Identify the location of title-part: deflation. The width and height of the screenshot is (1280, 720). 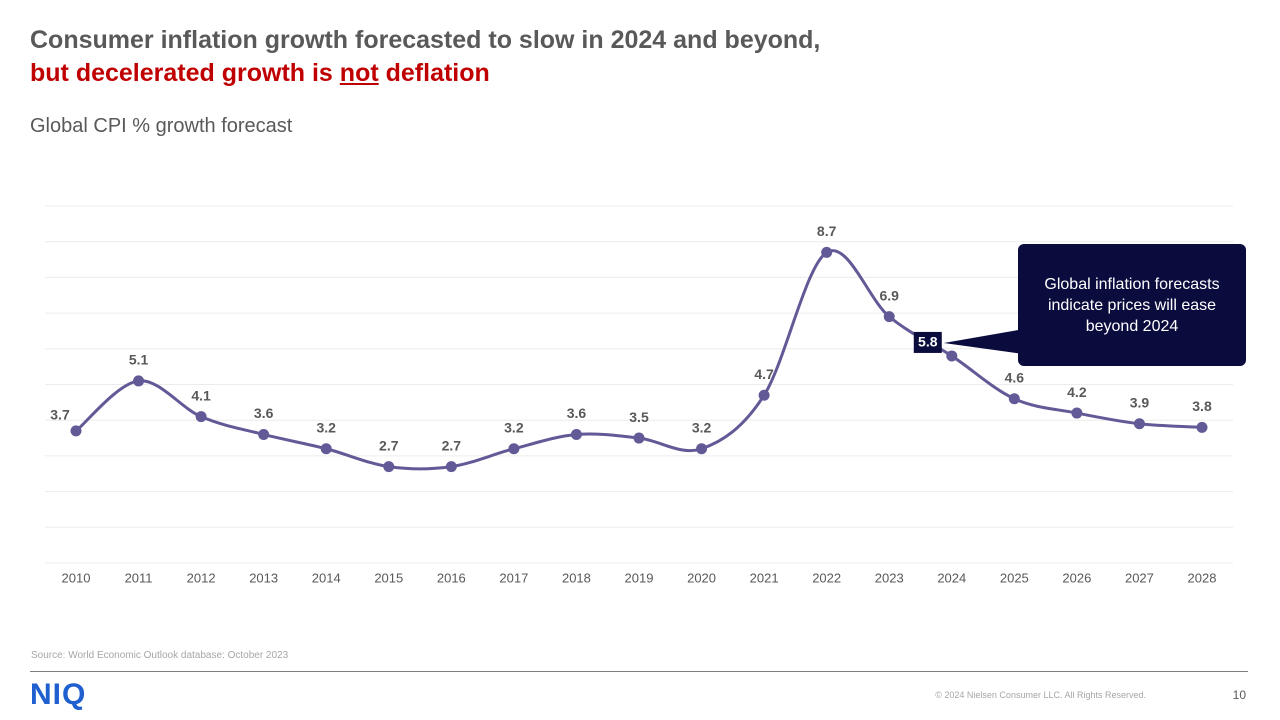
(437, 73).